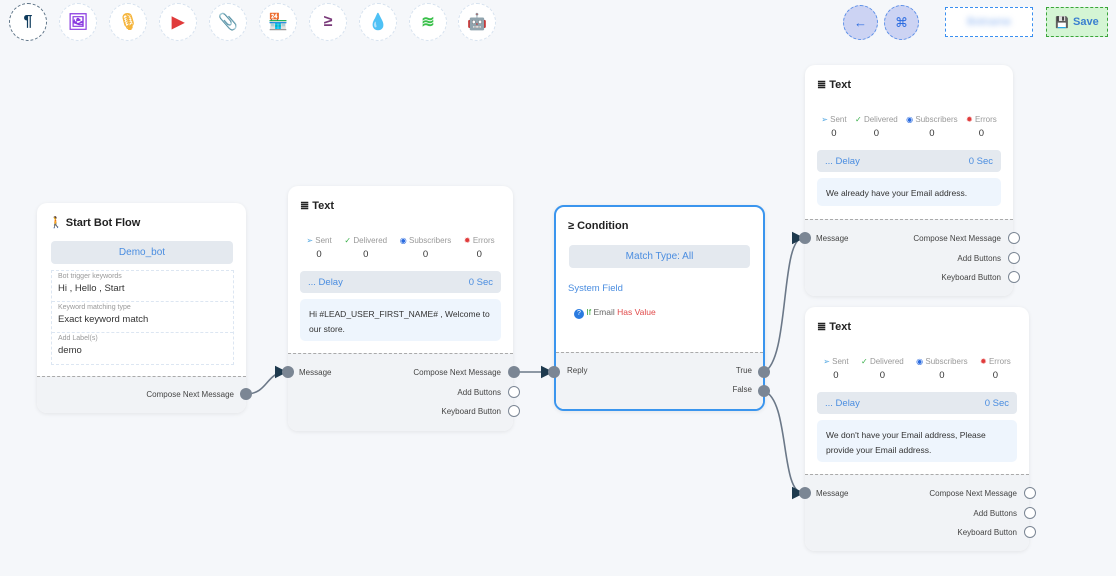 This screenshot has width=1116, height=576. I want to click on youtube-icon: ▶, so click(178, 22).